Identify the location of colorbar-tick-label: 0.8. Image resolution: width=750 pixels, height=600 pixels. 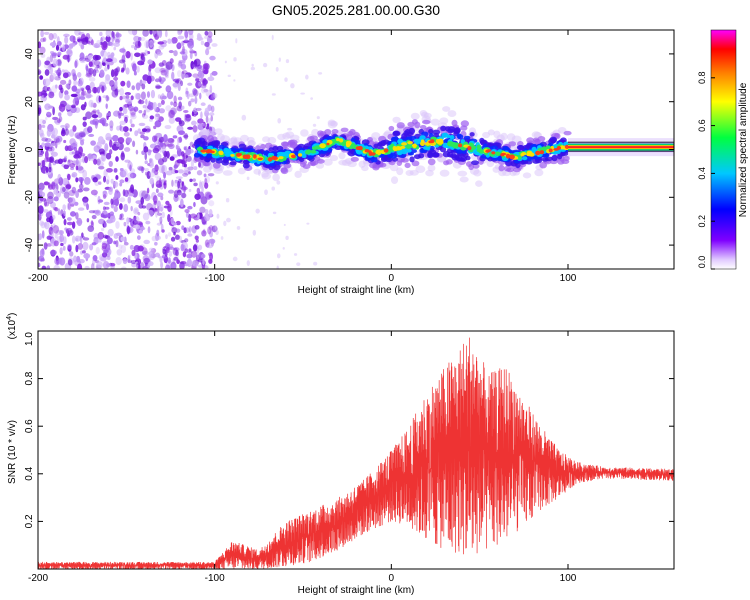
(702, 78).